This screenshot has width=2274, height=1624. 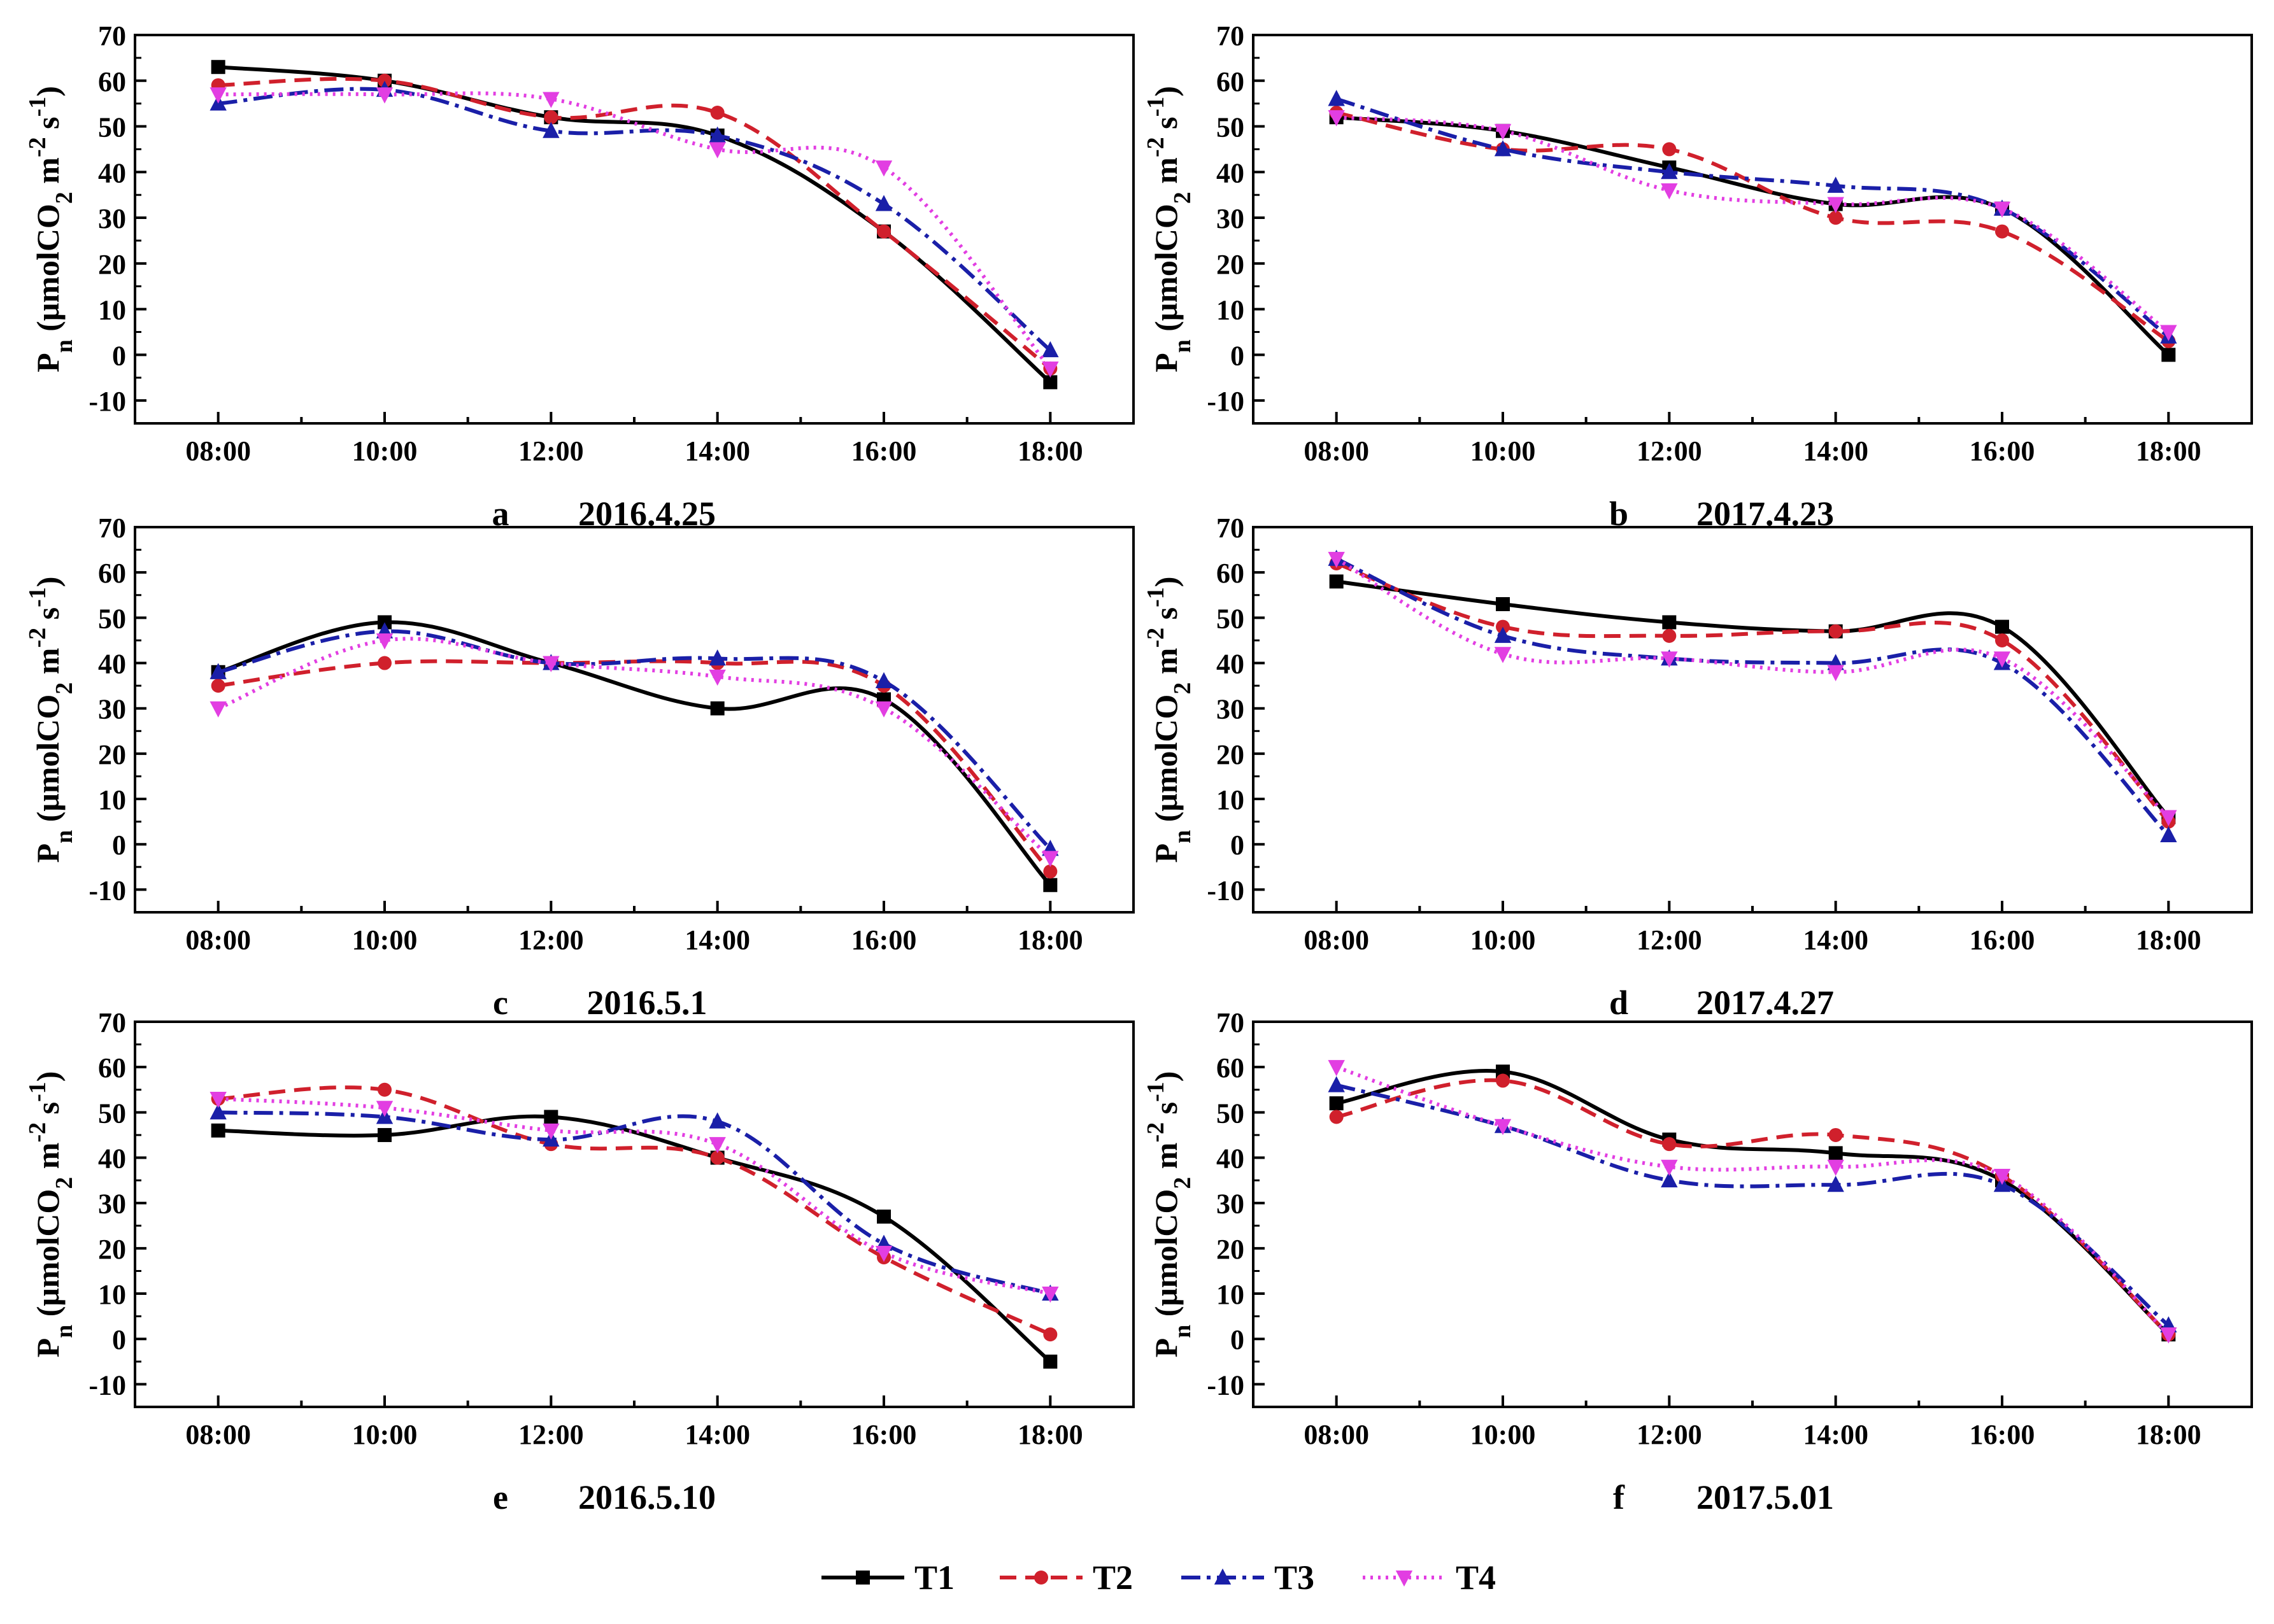 What do you see at coordinates (1430, 1577) in the screenshot?
I see `legend-item-t4: T4` at bounding box center [1430, 1577].